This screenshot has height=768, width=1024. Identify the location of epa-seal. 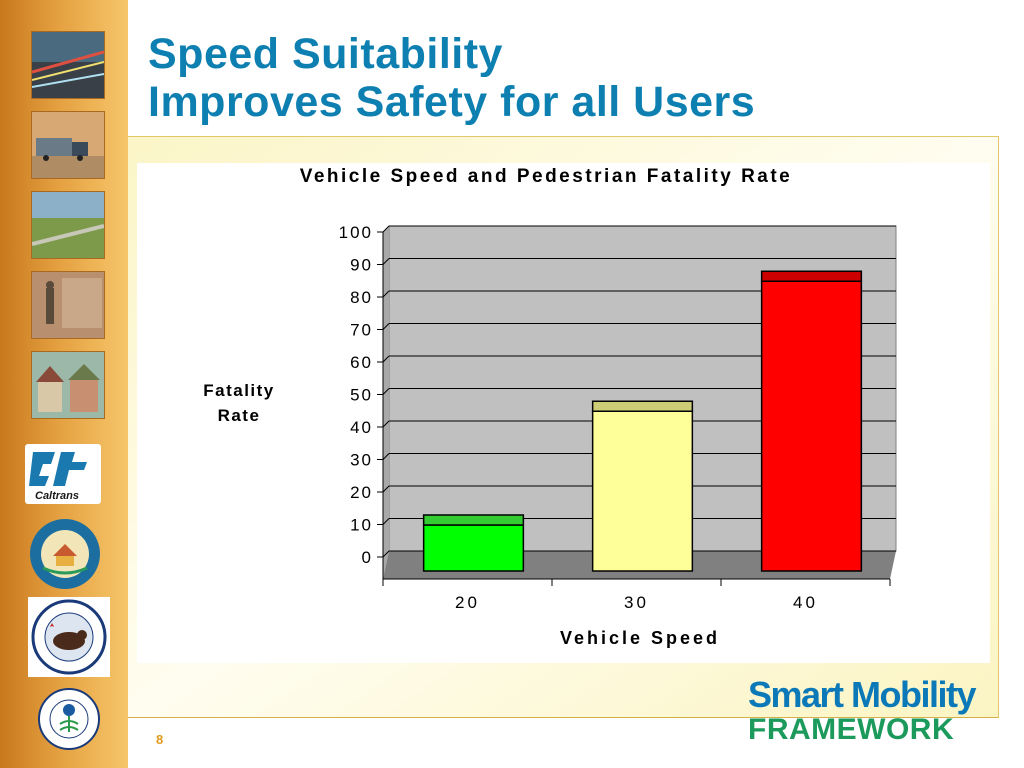
(69, 719).